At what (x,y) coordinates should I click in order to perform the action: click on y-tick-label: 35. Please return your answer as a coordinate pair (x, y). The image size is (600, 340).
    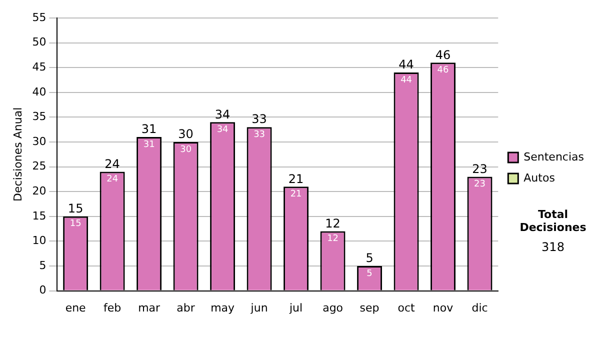
    Looking at the image, I should click on (39, 117).